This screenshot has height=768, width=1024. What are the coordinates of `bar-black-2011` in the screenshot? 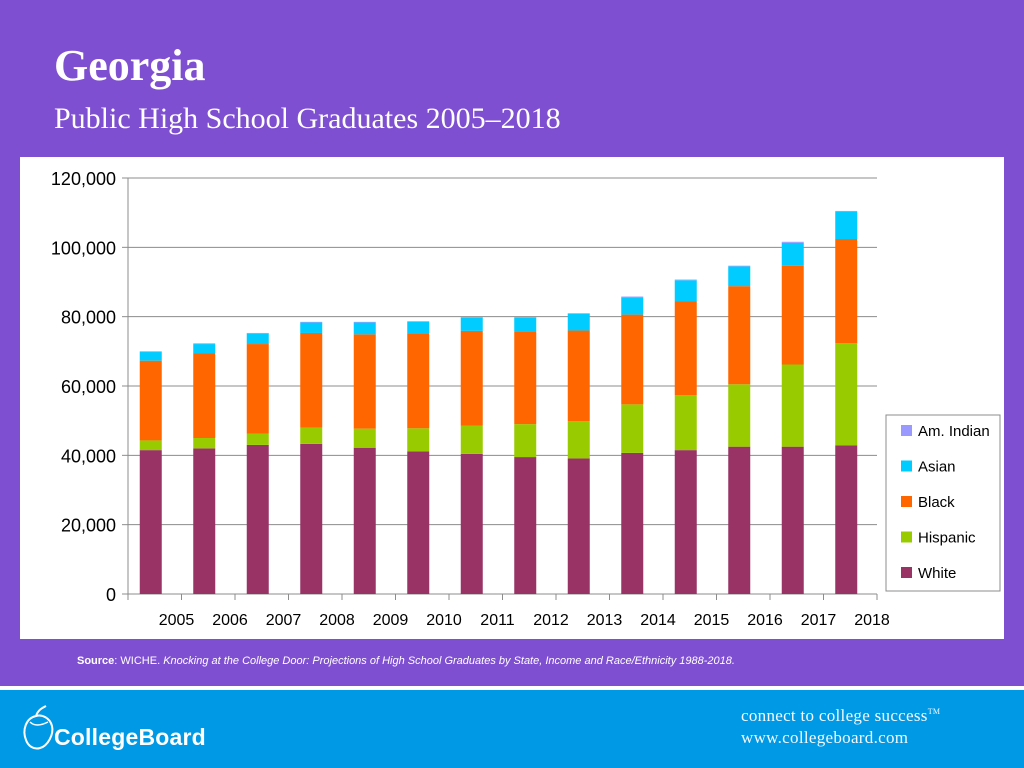 It's located at (471, 378).